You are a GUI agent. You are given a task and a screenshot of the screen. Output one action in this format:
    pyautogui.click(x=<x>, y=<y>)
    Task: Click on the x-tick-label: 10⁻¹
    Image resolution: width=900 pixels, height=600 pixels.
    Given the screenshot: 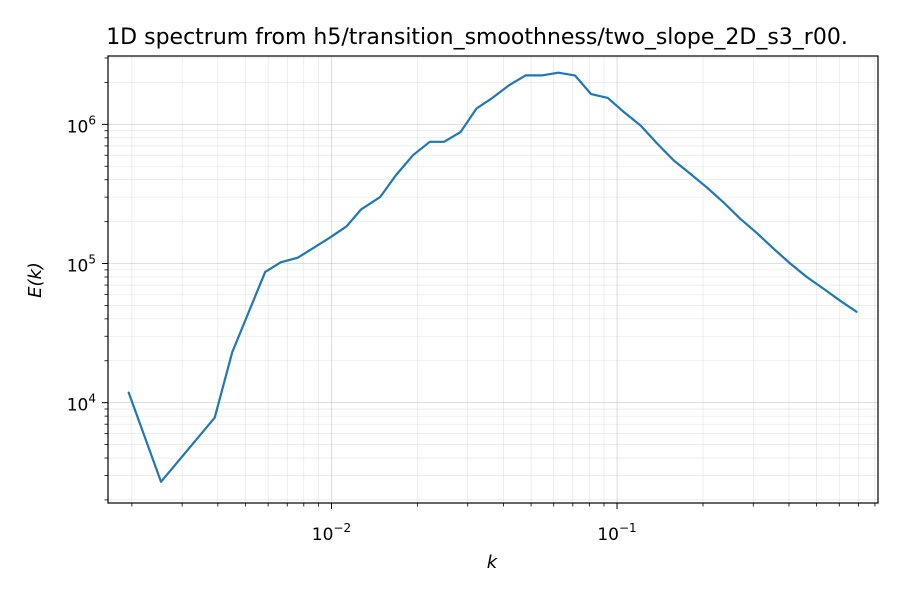 What is the action you would take?
    pyautogui.click(x=616, y=533)
    